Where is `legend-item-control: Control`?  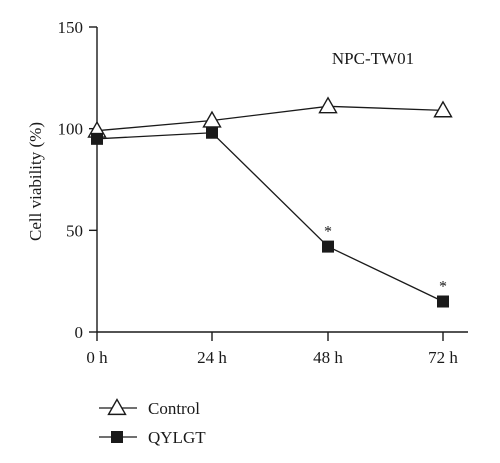
legend-item-control: Control is located at coordinates (149, 408).